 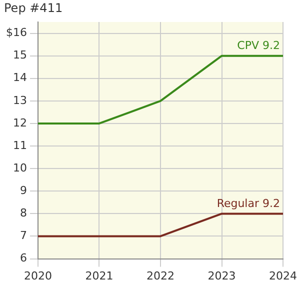 I want to click on y-tick-label: 16, so click(x=19, y=33).